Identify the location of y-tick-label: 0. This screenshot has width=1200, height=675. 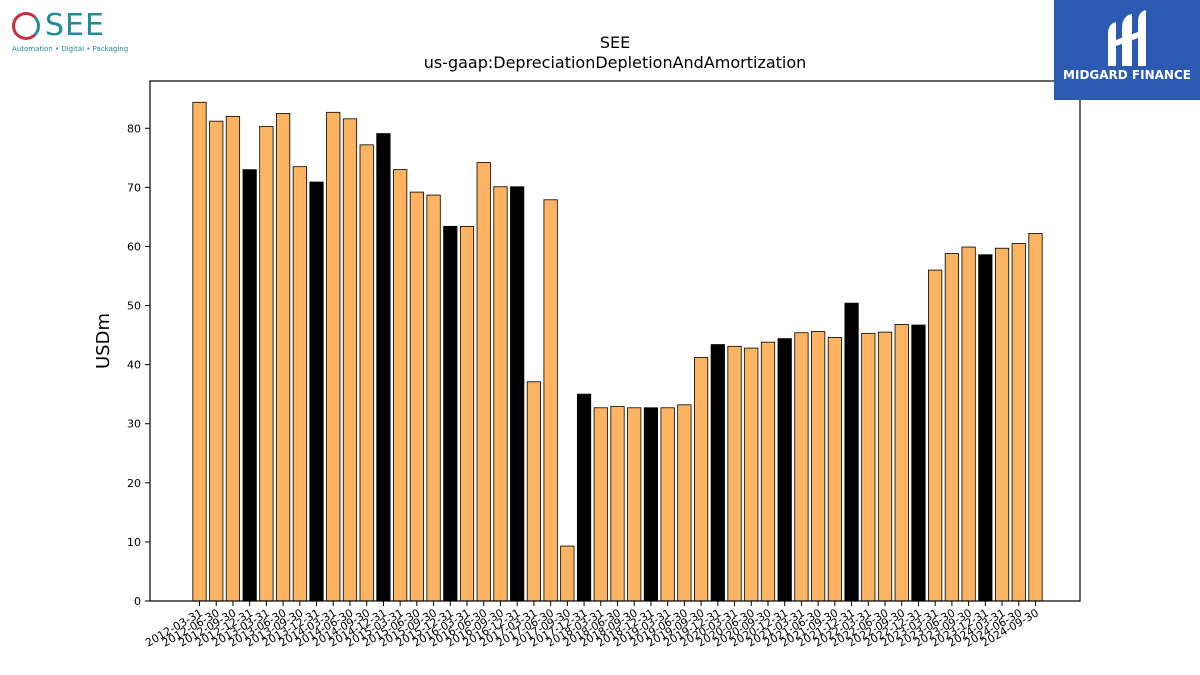
(137, 601).